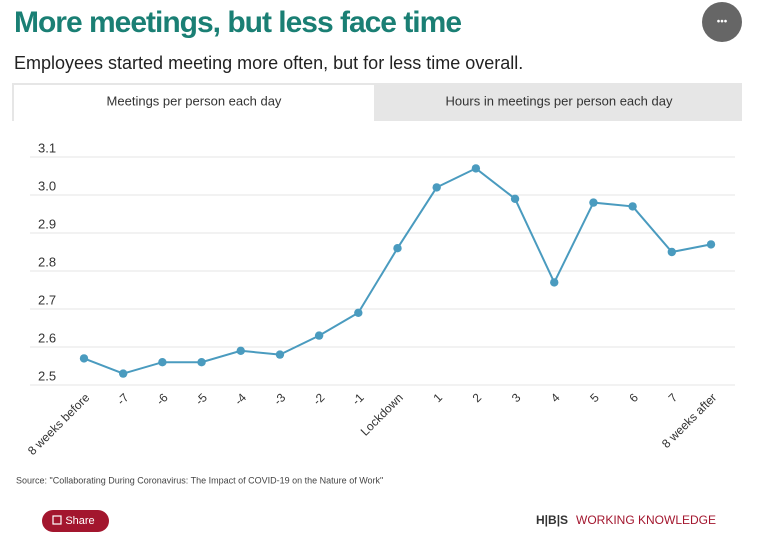 The image size is (762, 544). Describe the element at coordinates (47, 261) in the screenshot. I see `y-tick-label: 2.8` at that location.